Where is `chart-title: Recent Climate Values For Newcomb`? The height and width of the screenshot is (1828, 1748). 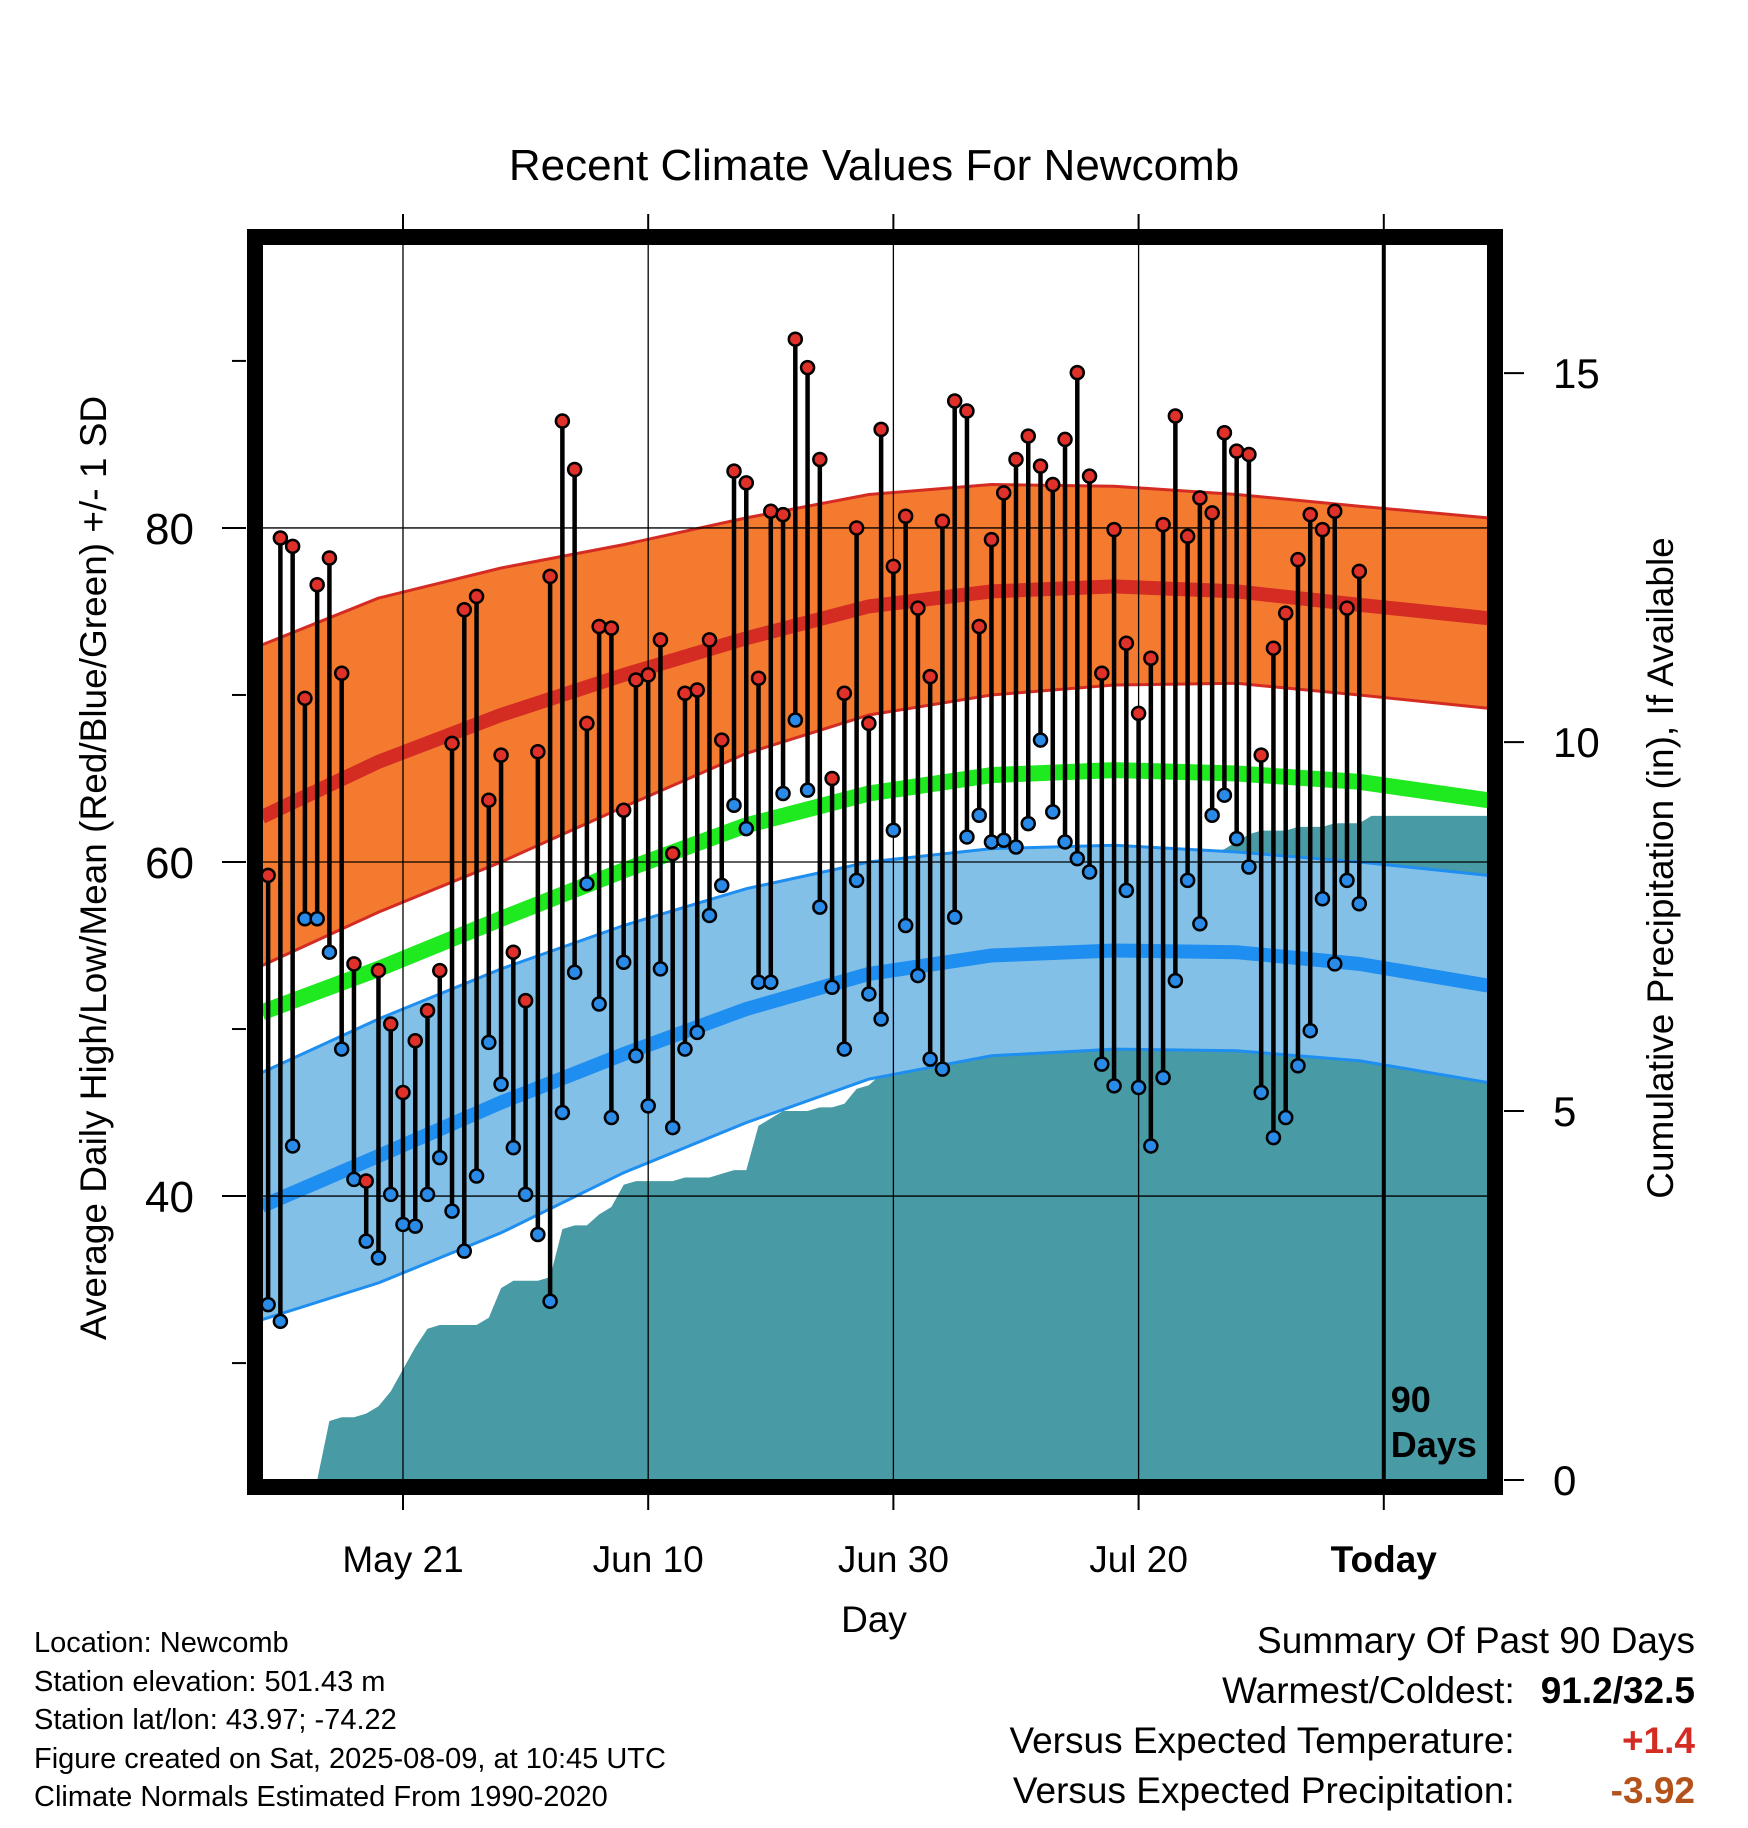 chart-title: Recent Climate Values For Newcomb is located at coordinates (874, 165).